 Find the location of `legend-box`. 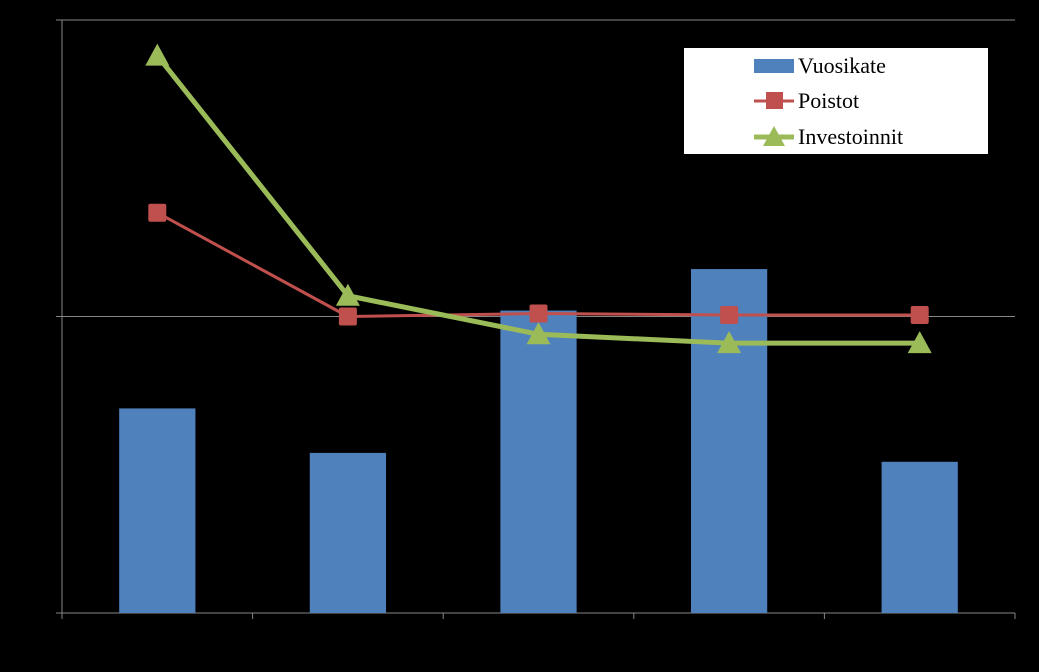

legend-box is located at coordinates (836, 101).